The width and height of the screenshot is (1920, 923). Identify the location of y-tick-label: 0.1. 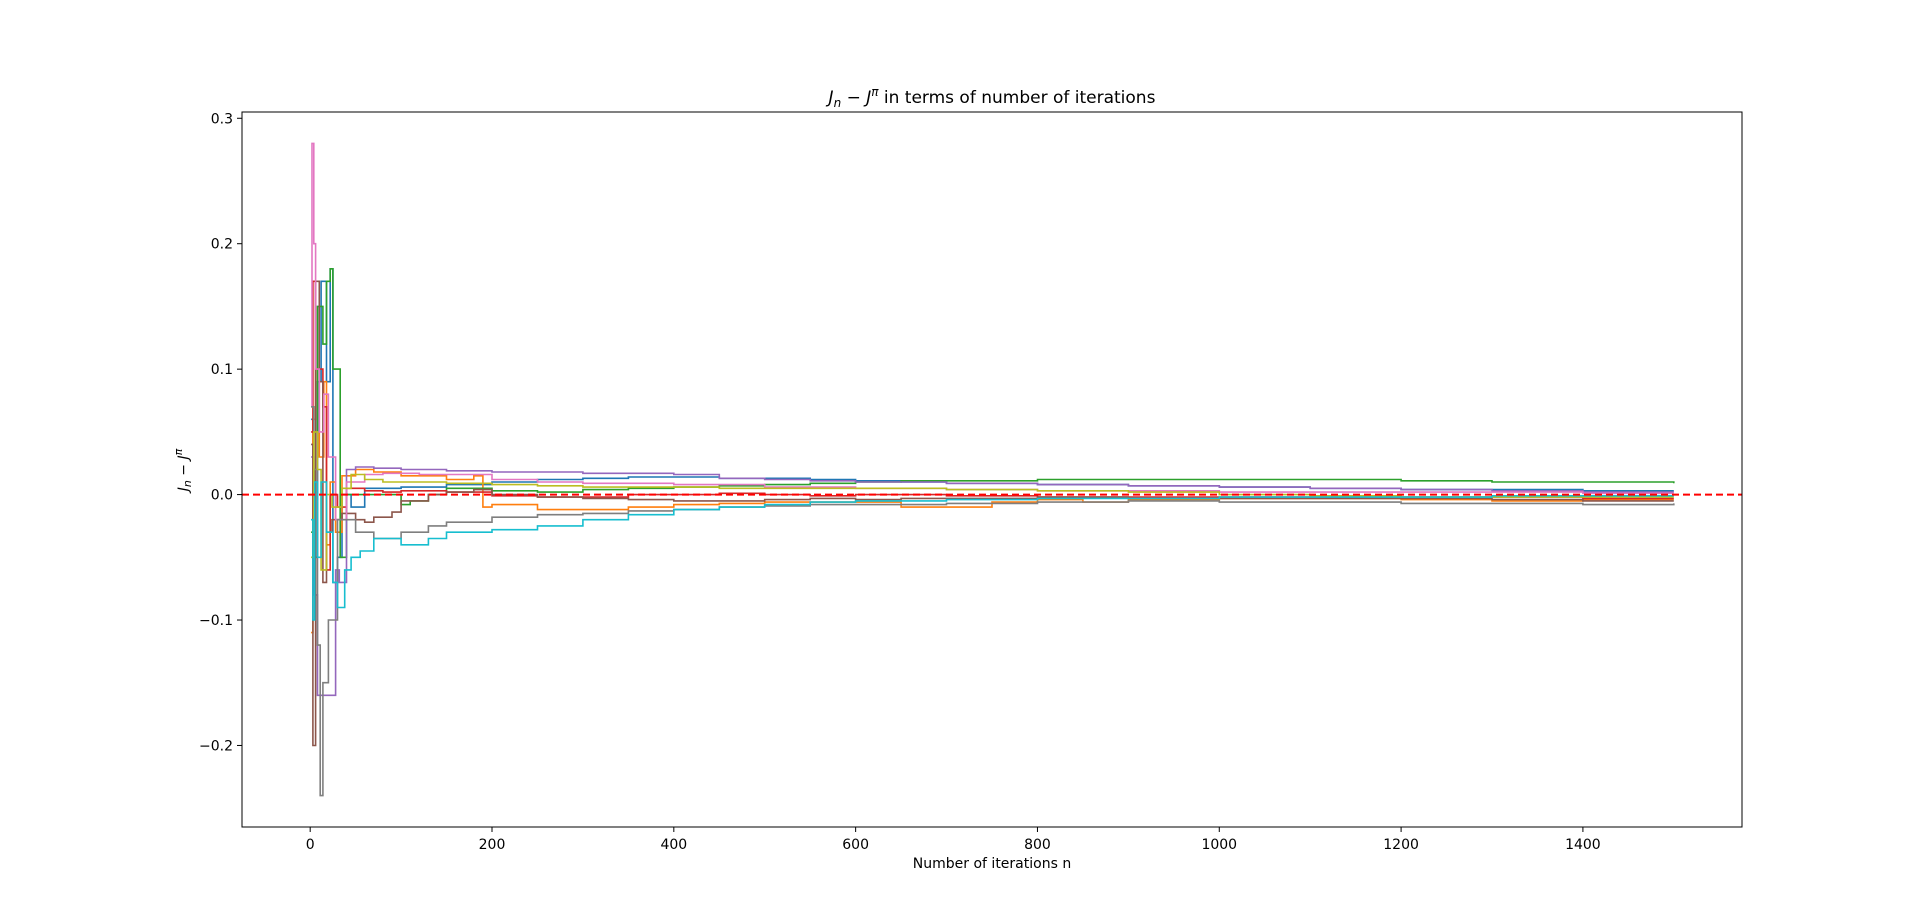
(222, 370).